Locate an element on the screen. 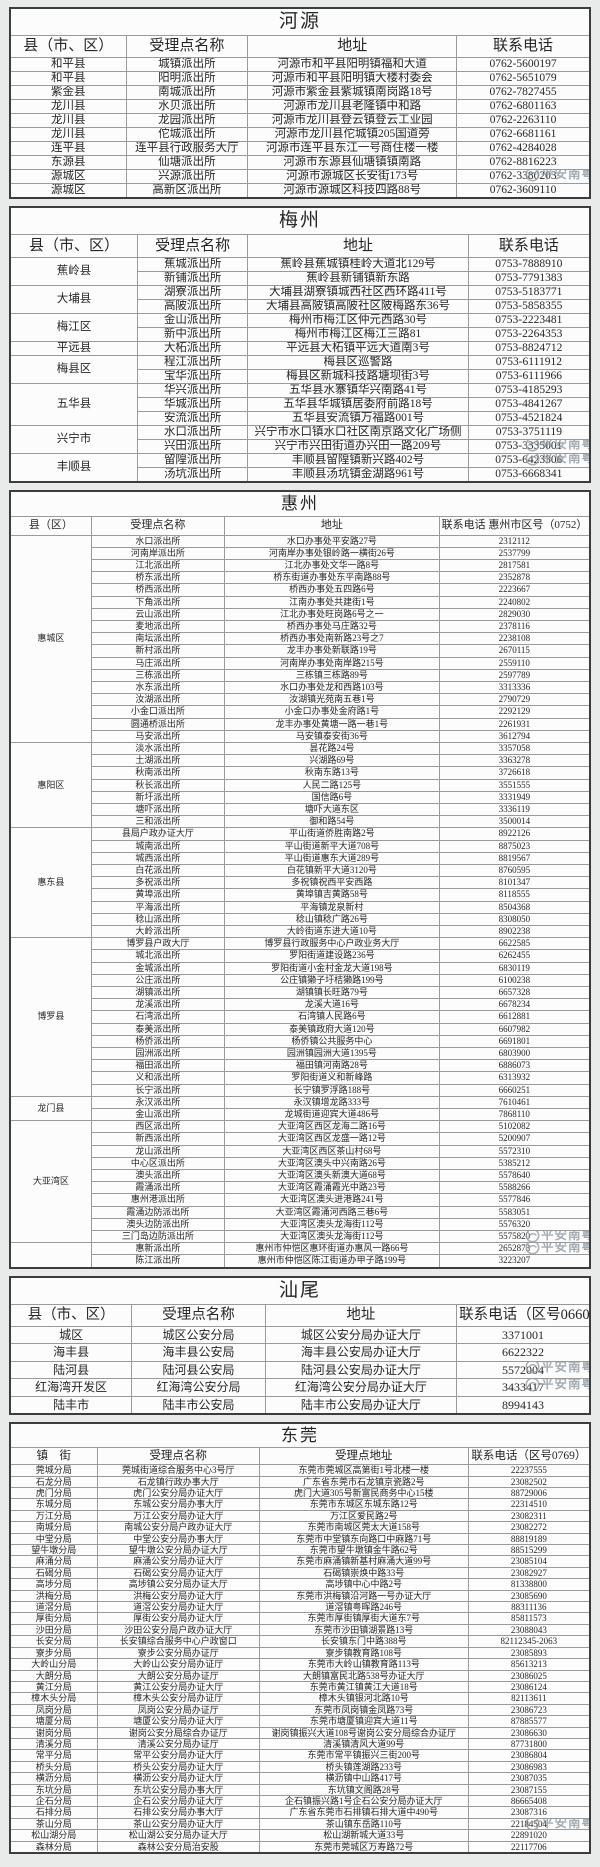 The width and height of the screenshot is (600, 1867). address-cell: 秋南东路13号 is located at coordinates (332, 773).